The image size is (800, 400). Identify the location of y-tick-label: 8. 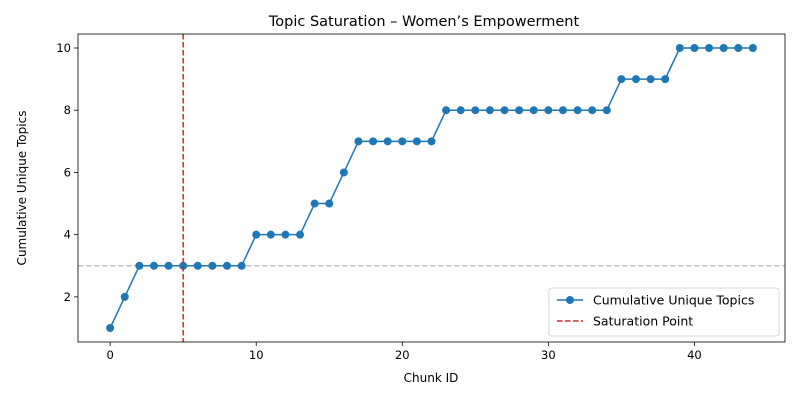
(67, 110).